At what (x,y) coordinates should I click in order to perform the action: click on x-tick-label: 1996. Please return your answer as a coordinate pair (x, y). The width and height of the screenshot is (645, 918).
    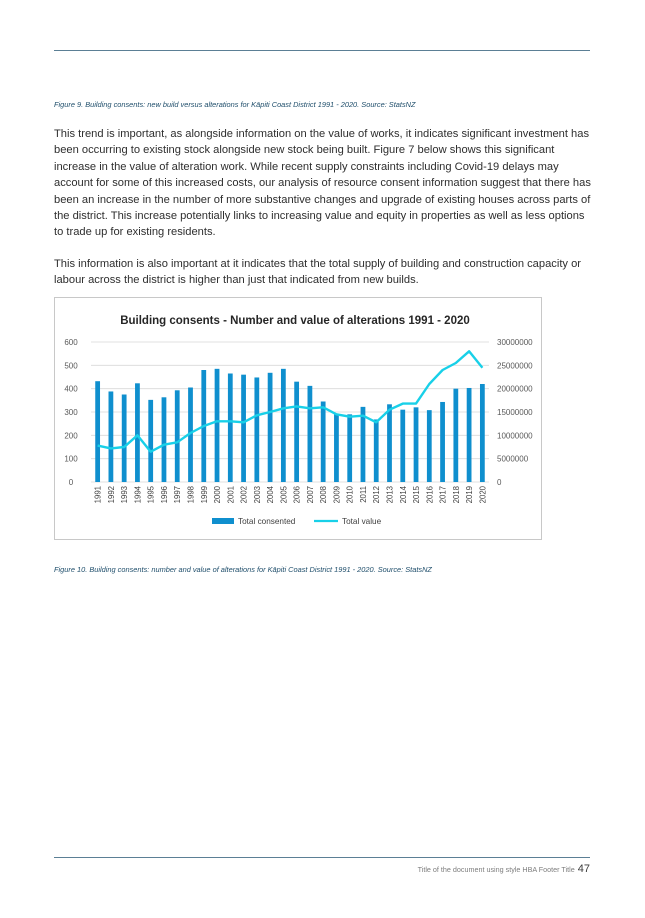
    Looking at the image, I should click on (164, 494).